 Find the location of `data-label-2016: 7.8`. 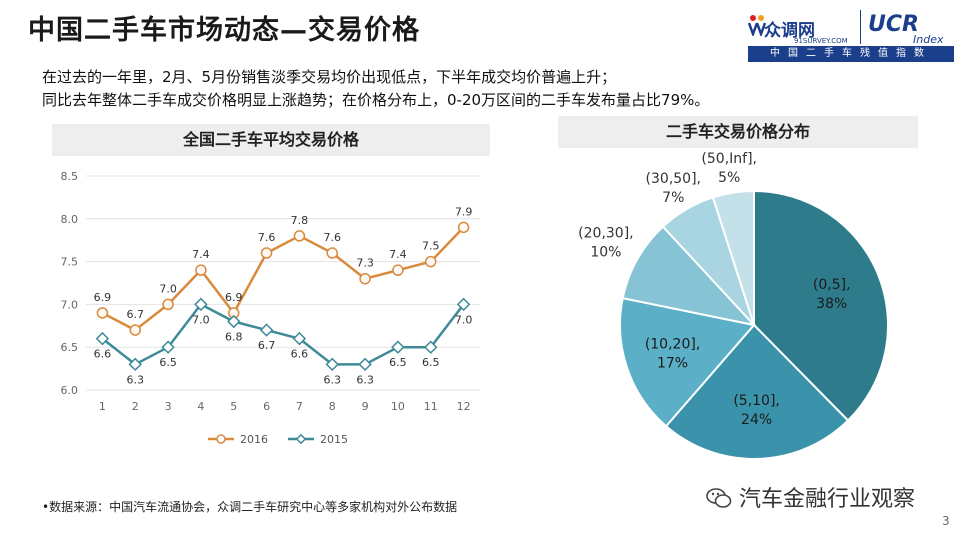

data-label-2016: 7.8 is located at coordinates (300, 220).